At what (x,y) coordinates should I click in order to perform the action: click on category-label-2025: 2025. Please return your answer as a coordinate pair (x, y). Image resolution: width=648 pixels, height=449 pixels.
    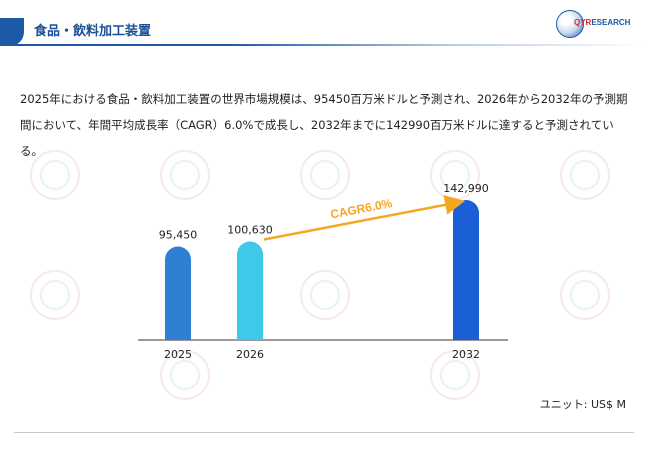
    Looking at the image, I should click on (178, 354).